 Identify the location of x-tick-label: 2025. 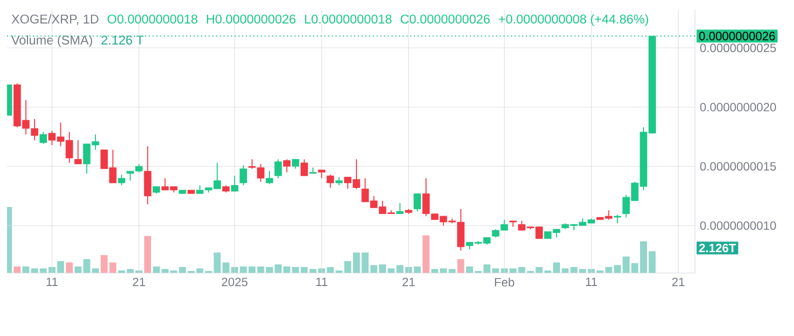
(235, 282).